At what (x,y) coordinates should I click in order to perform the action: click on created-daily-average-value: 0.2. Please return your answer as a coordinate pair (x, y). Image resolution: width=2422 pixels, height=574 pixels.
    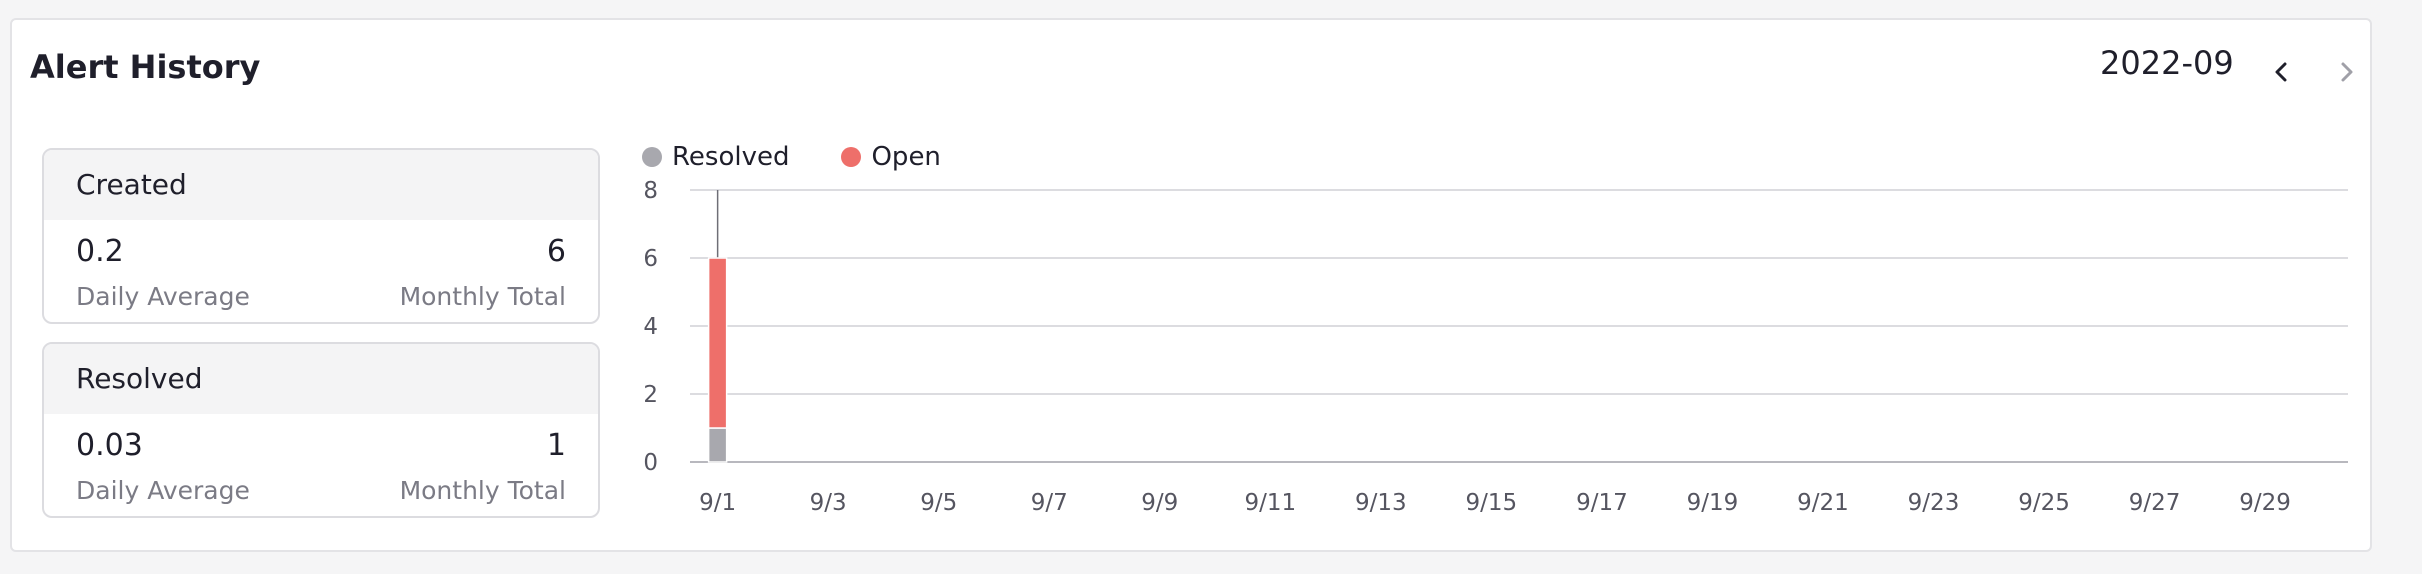
    Looking at the image, I should click on (100, 251).